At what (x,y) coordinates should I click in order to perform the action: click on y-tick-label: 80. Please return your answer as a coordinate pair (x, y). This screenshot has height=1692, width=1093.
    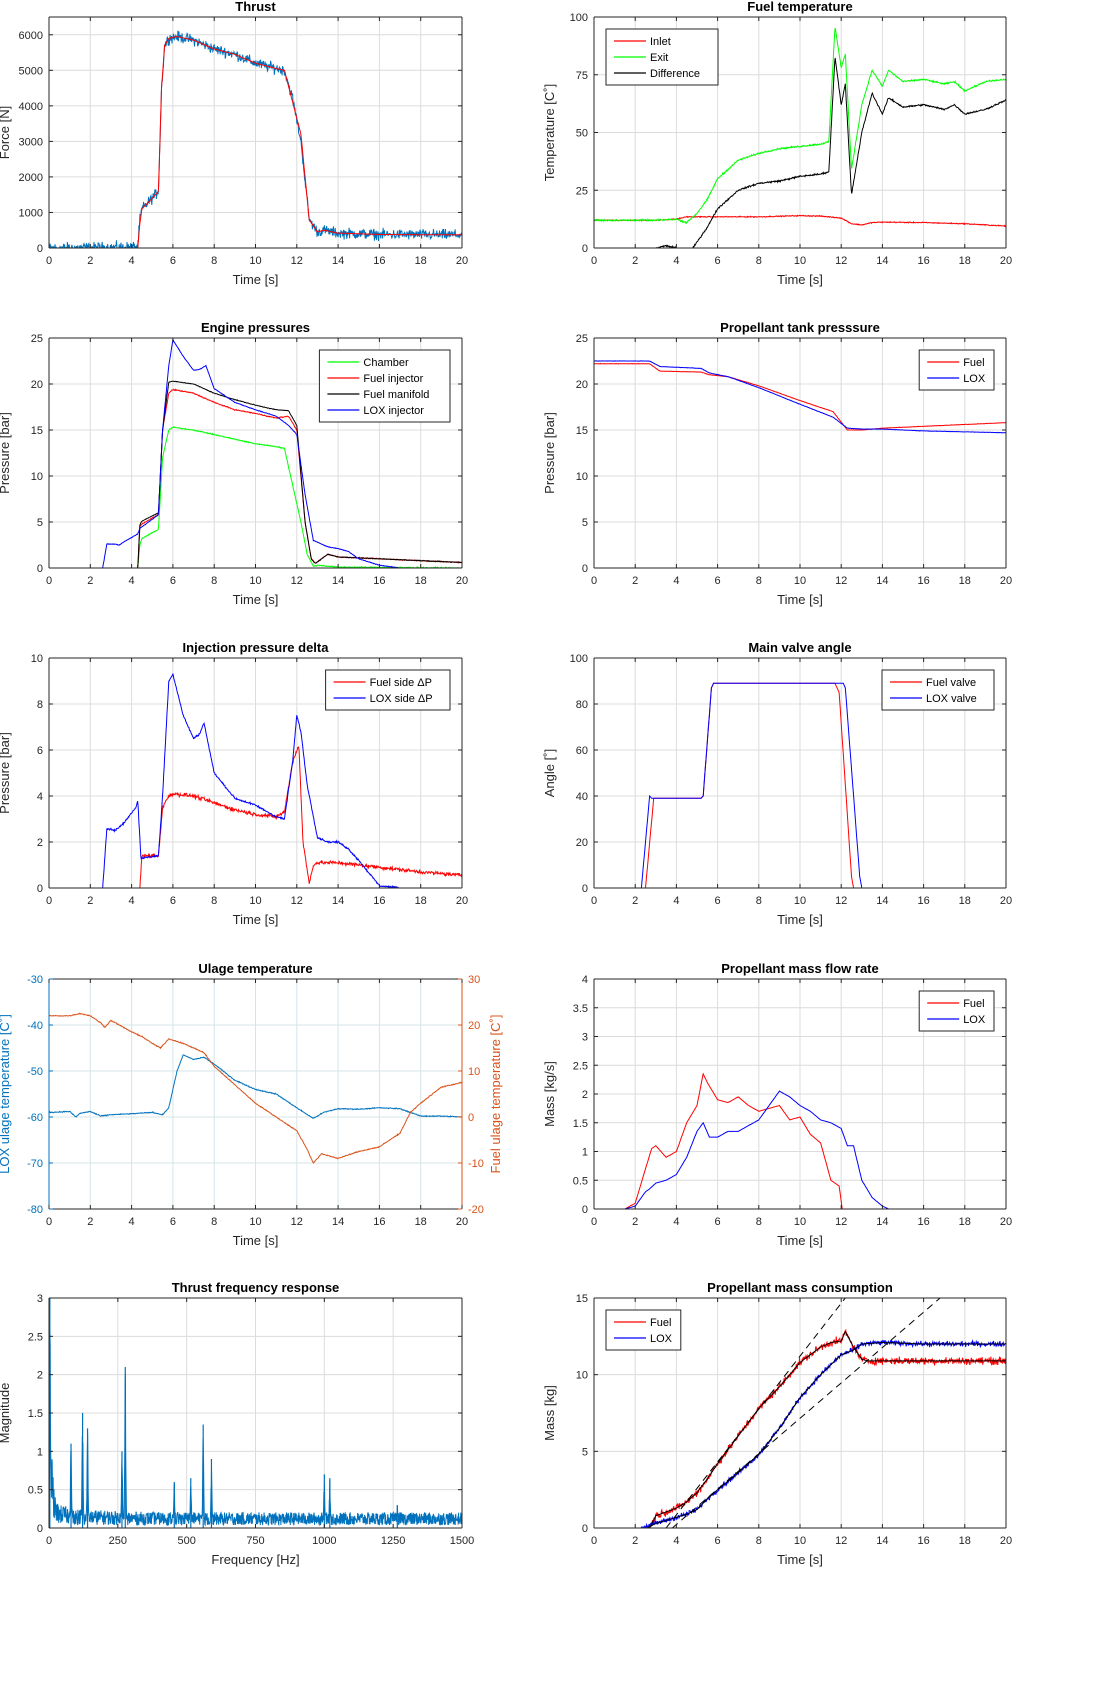
    Looking at the image, I should click on (582, 705).